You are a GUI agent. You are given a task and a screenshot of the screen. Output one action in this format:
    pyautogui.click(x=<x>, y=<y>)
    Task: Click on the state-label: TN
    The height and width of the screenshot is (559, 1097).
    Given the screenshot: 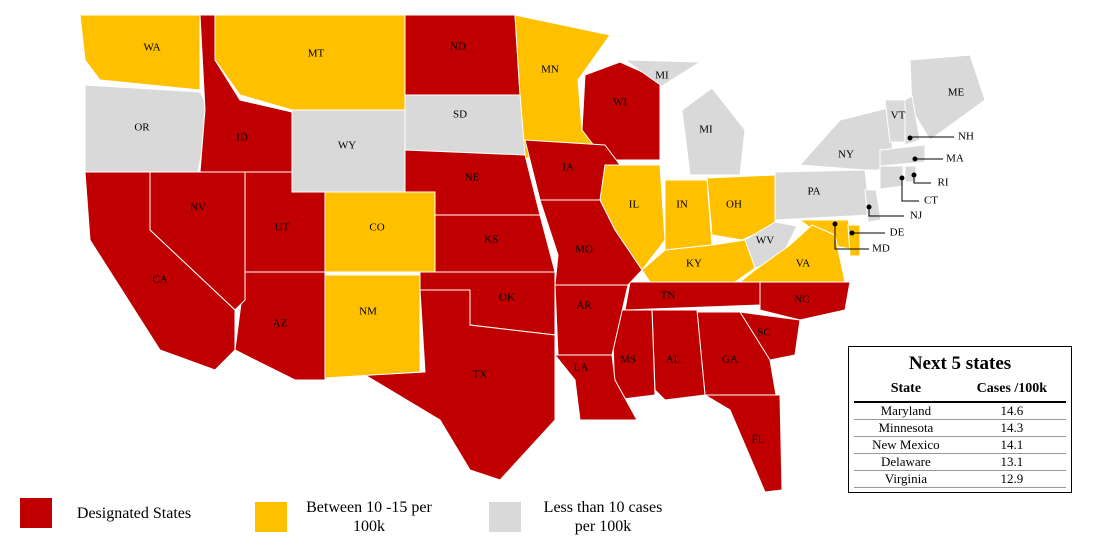 What is the action you would take?
    pyautogui.click(x=668, y=296)
    